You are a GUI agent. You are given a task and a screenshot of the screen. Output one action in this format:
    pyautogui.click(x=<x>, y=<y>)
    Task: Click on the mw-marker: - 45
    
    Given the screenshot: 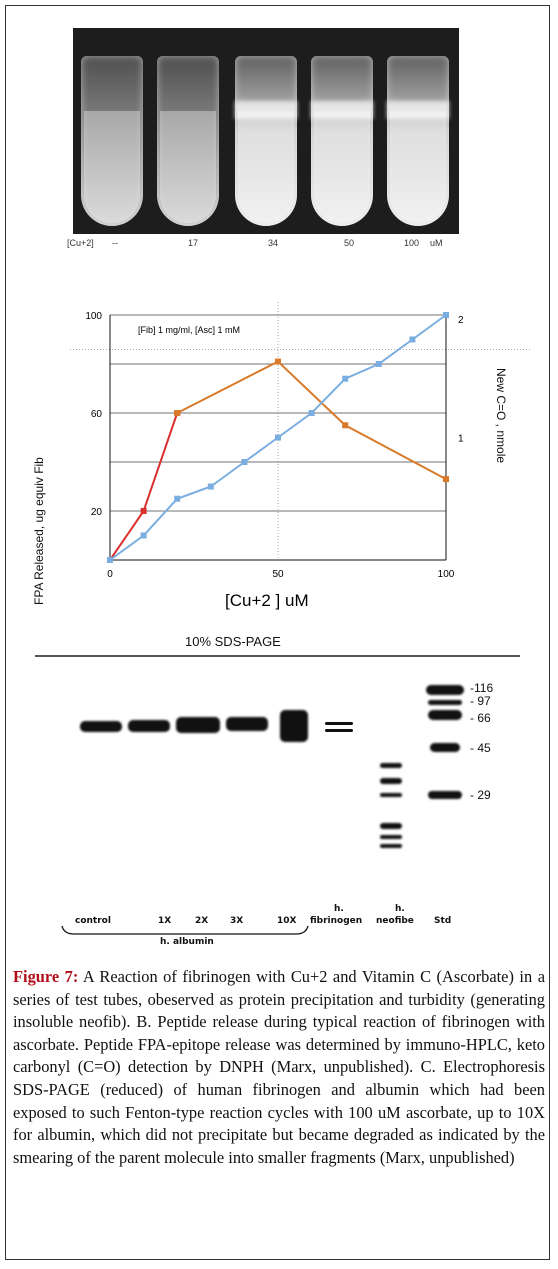 What is the action you would take?
    pyautogui.click(x=480, y=748)
    